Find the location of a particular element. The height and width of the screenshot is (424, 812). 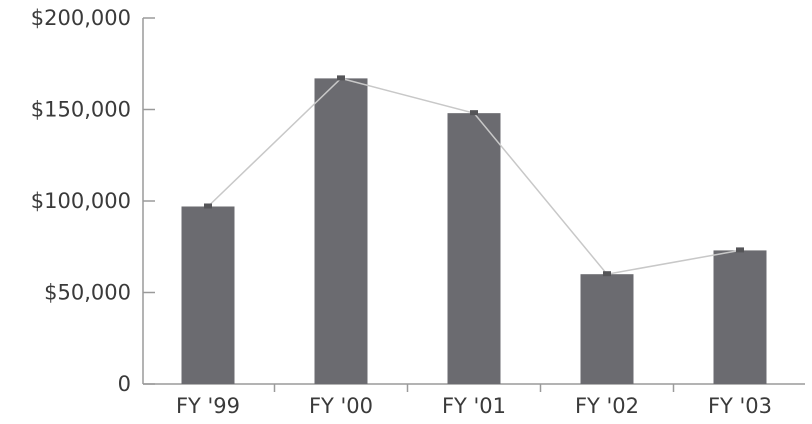

y-tick-label: $50,000 is located at coordinates (87, 293).